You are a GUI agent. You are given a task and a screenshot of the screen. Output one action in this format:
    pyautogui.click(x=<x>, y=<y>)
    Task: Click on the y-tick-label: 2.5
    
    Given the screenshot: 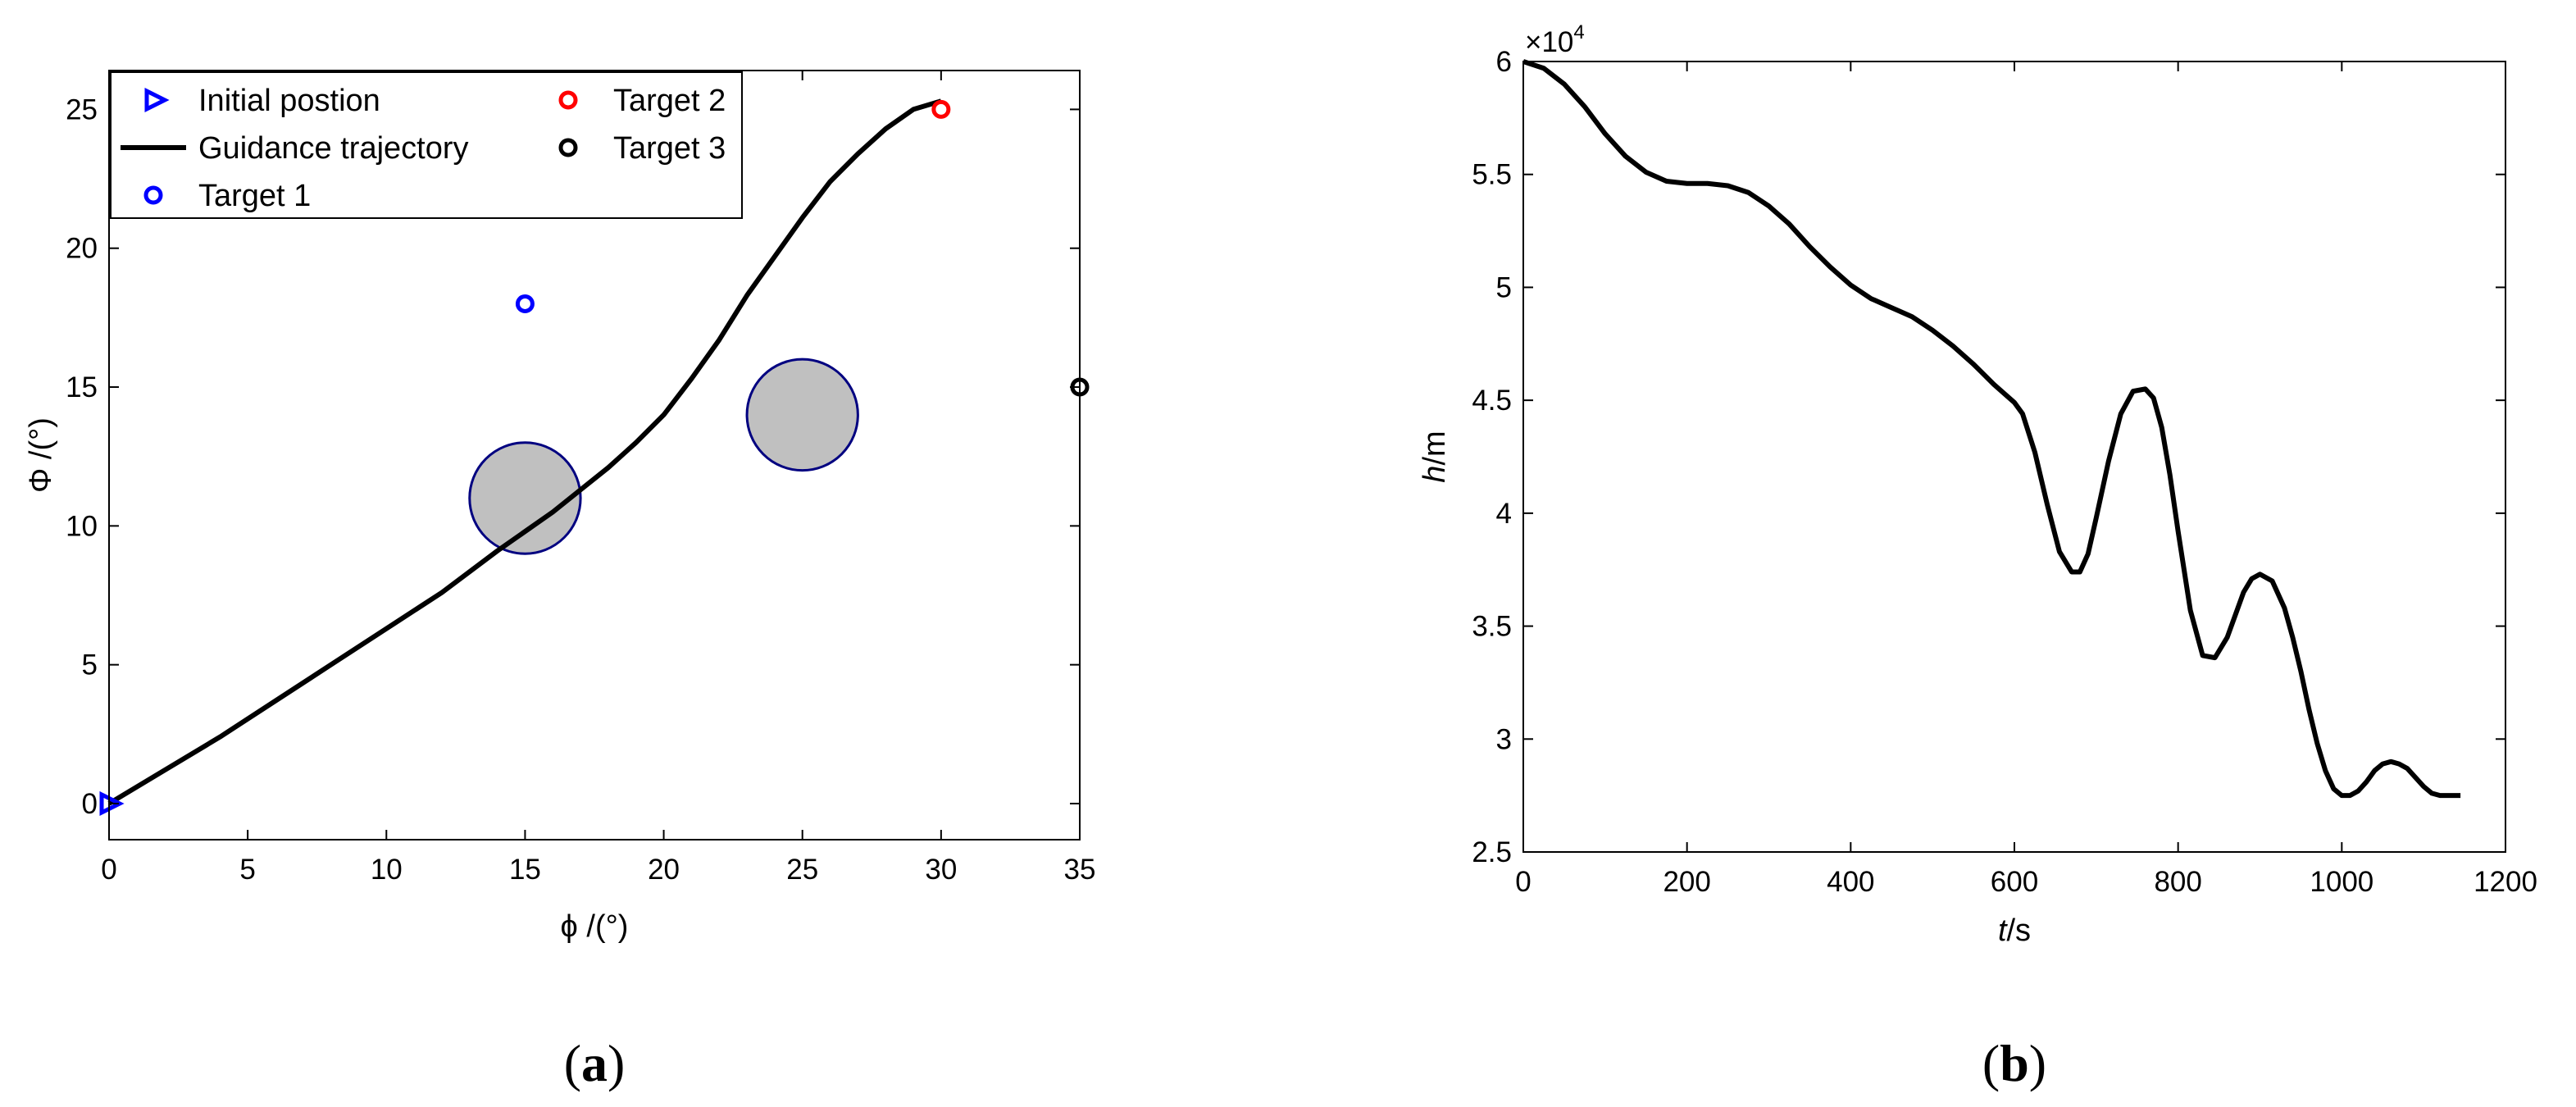 What is the action you would take?
    pyautogui.click(x=1492, y=852)
    